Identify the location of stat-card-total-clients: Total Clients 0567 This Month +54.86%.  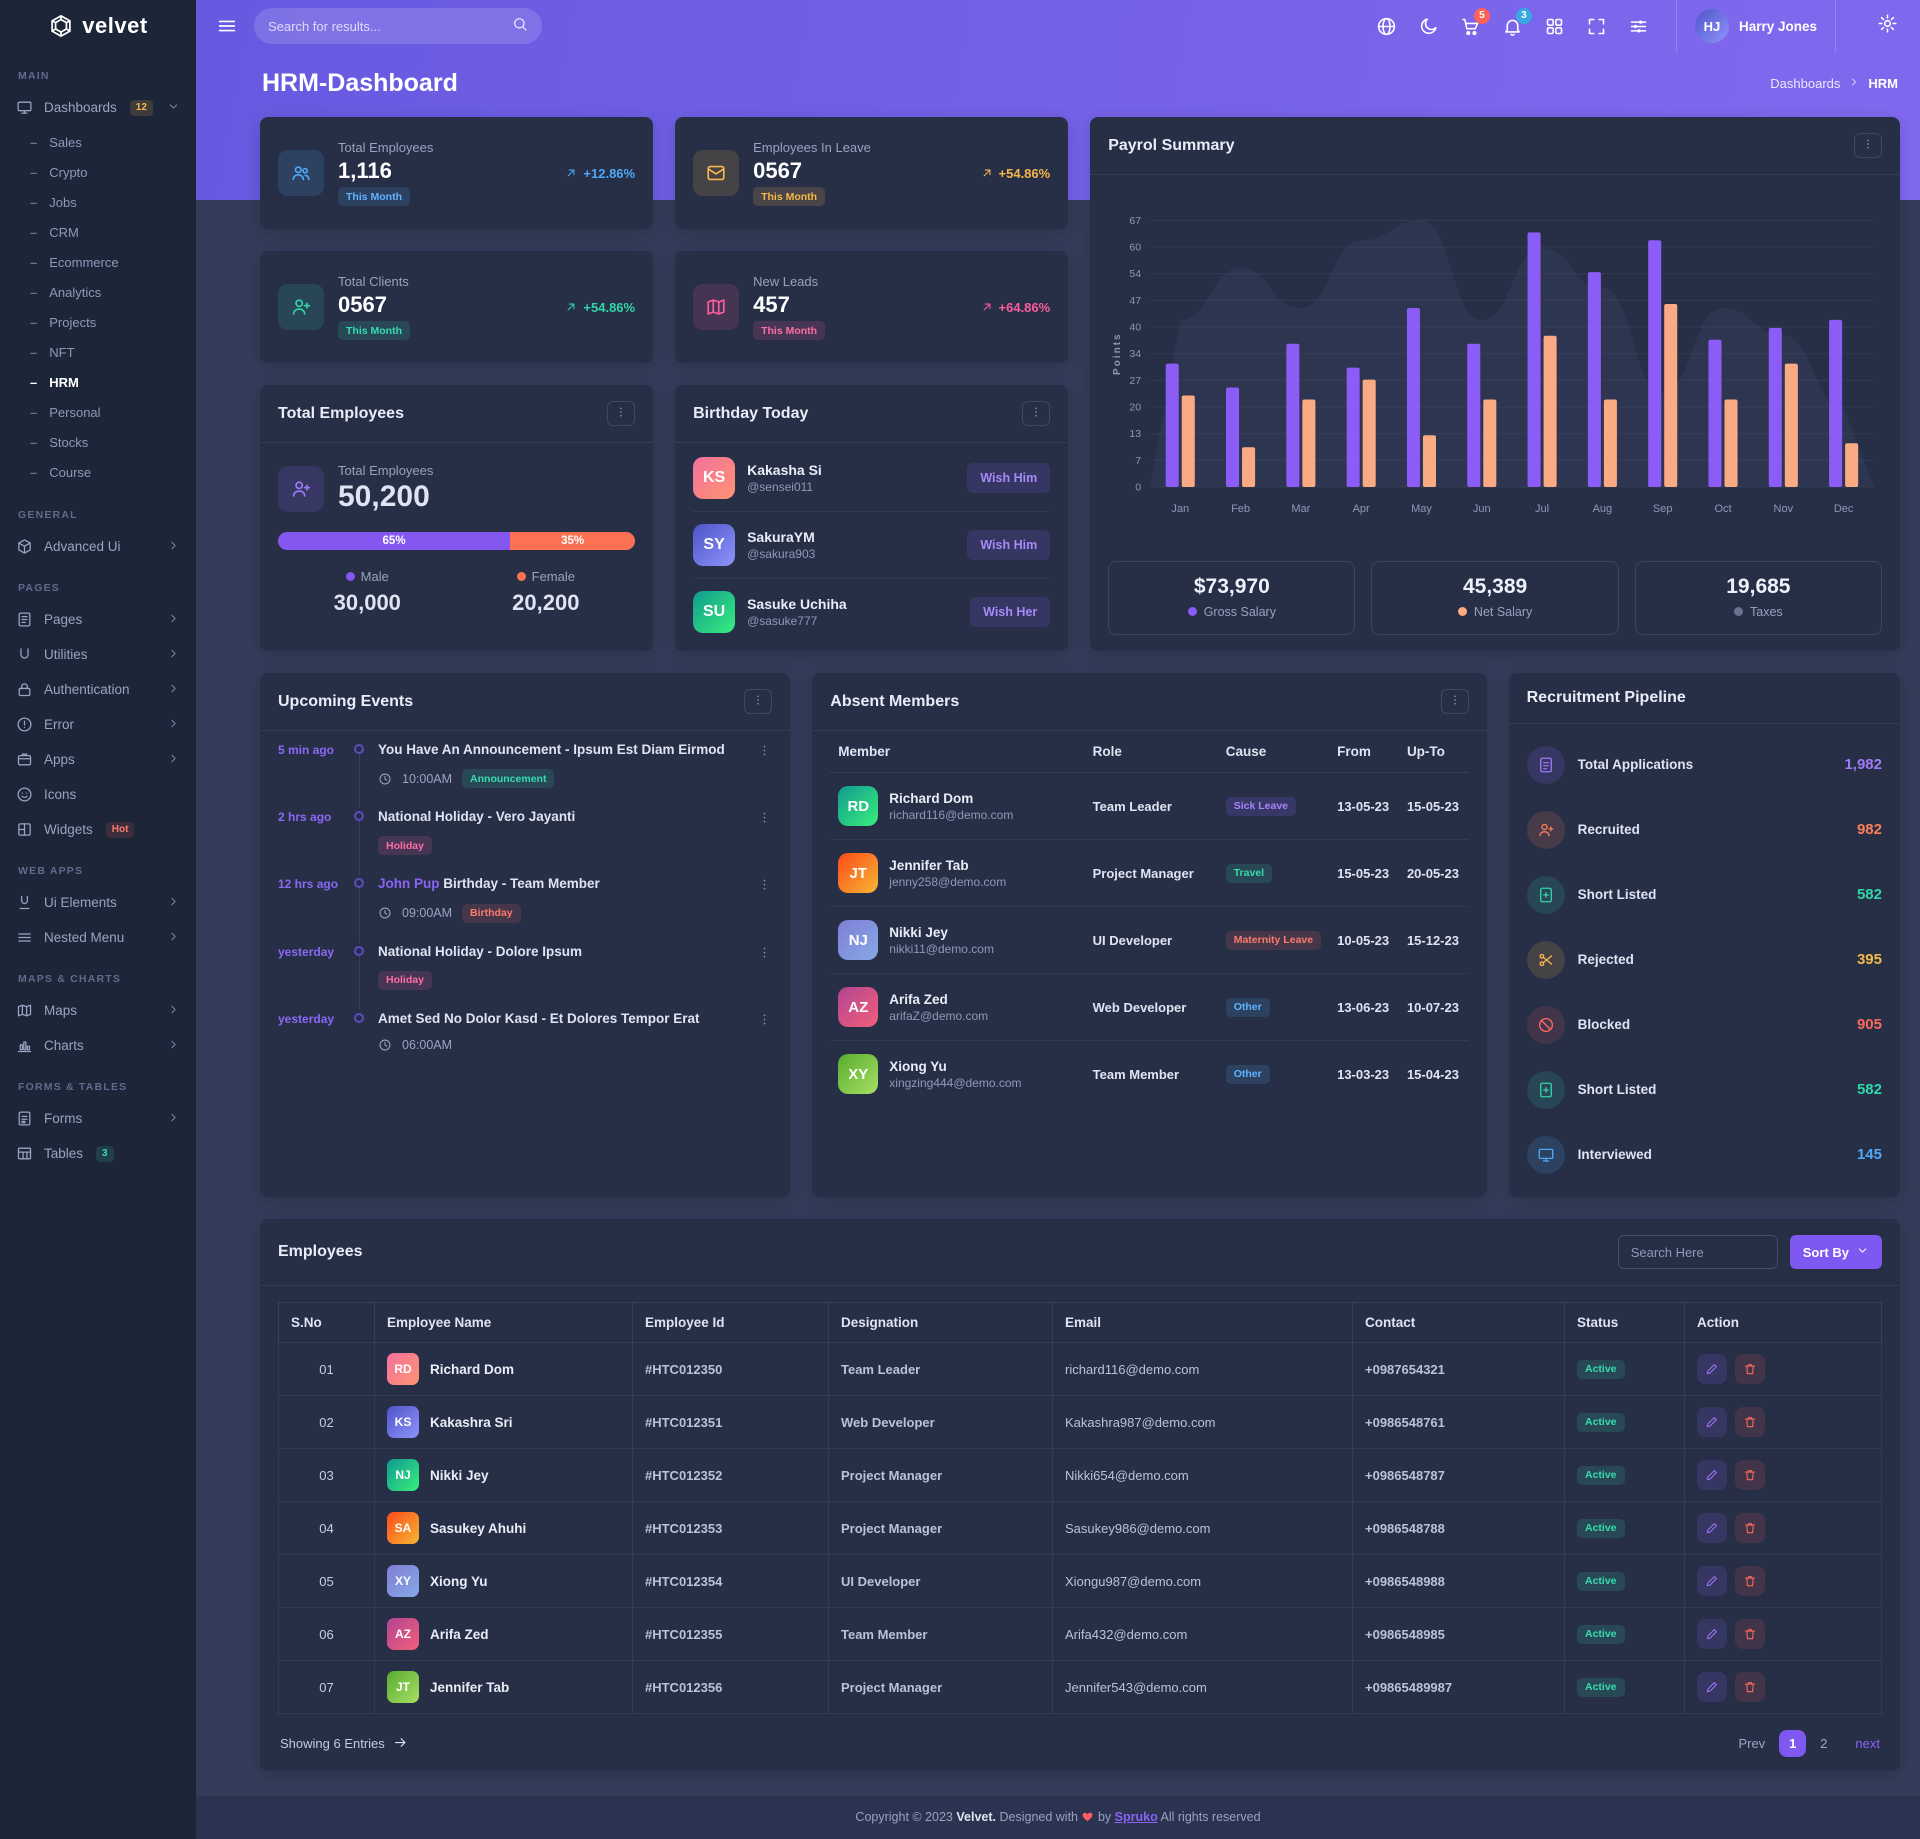
(457, 307).